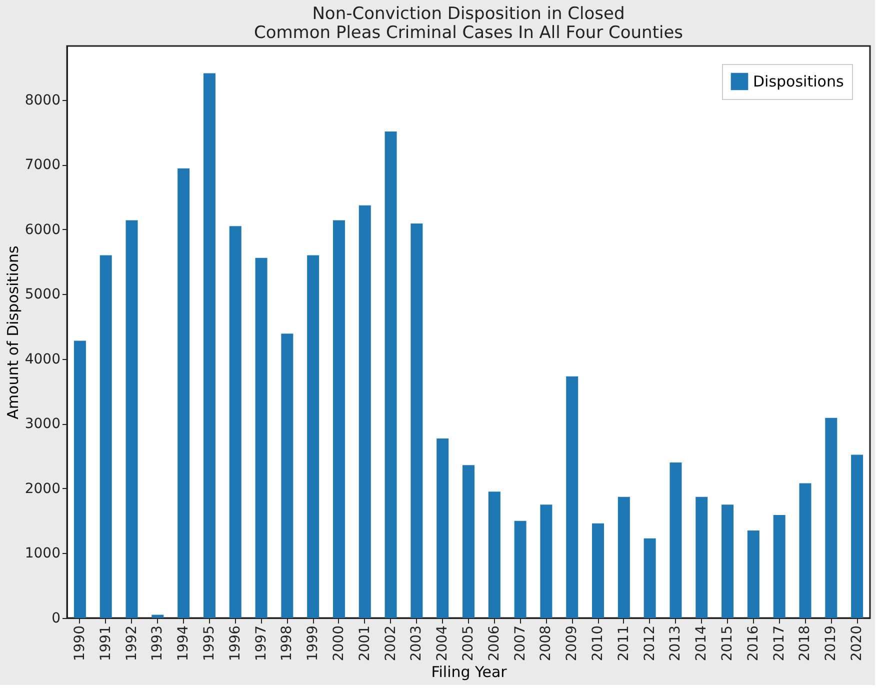  What do you see at coordinates (702, 643) in the screenshot?
I see `x-tick-label: 2014` at bounding box center [702, 643].